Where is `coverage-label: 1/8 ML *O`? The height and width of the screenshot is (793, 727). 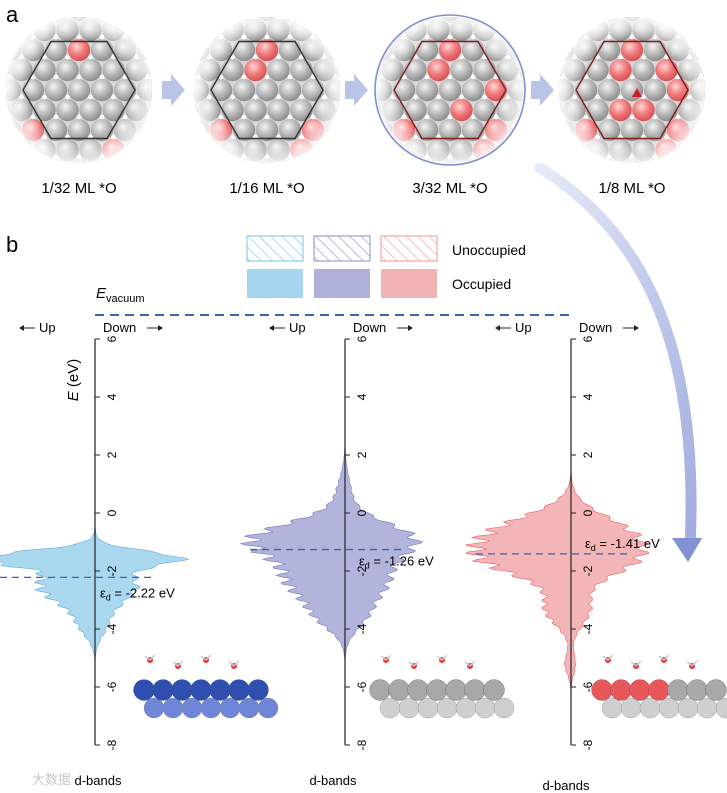 coverage-label: 1/8 ML *O is located at coordinates (632, 188).